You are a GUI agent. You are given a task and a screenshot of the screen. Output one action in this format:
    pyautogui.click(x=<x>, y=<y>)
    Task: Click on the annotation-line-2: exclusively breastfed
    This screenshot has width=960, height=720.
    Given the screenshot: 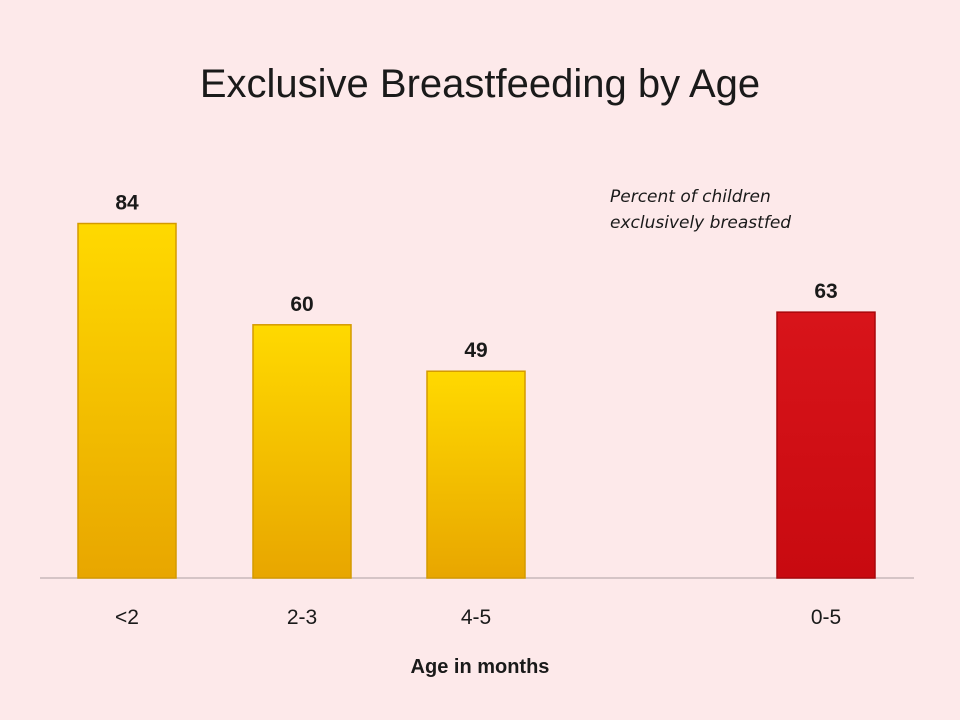 What is the action you would take?
    pyautogui.click(x=701, y=223)
    